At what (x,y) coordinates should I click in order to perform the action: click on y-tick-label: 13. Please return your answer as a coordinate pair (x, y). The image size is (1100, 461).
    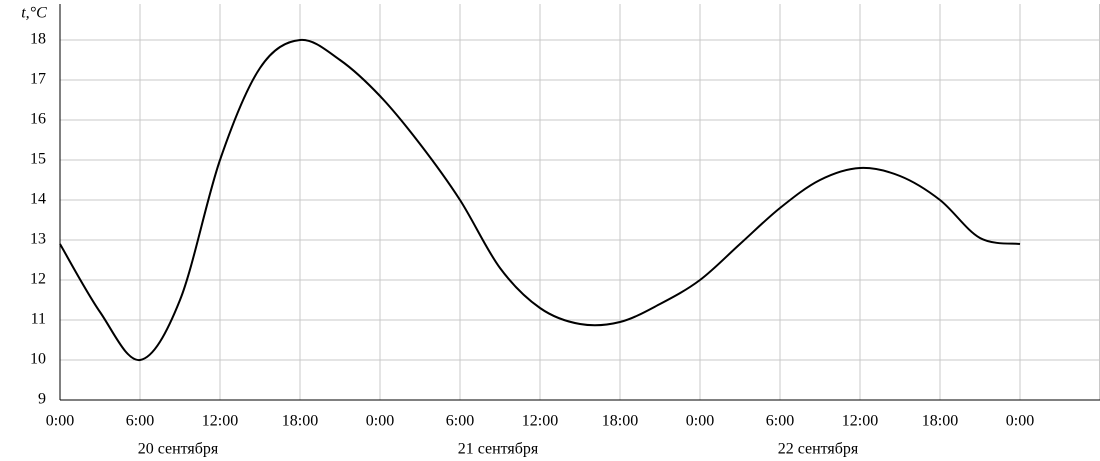
    Looking at the image, I should click on (38, 239).